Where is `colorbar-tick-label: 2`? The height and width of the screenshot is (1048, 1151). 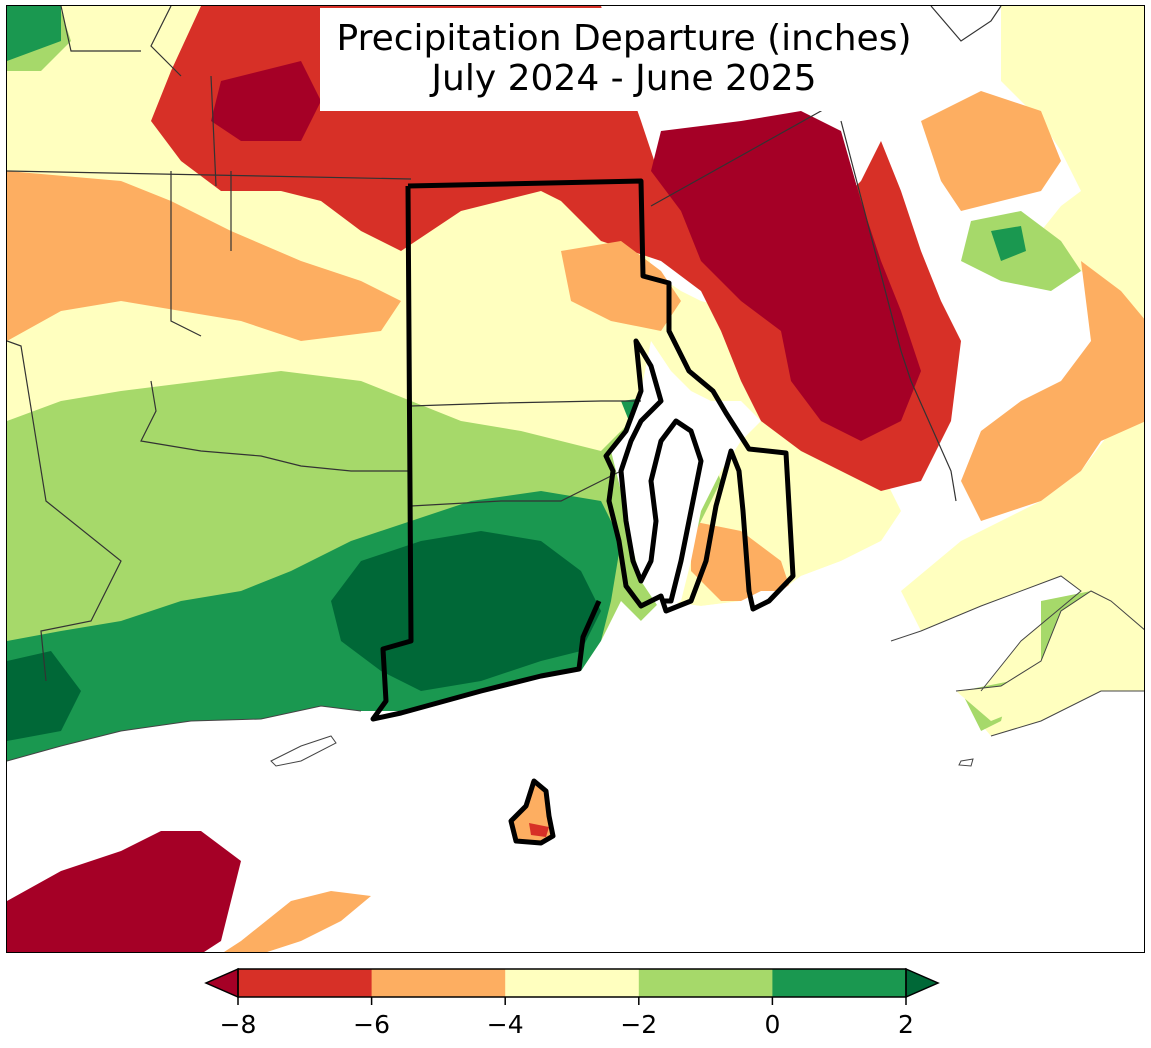
colorbar-tick-label: 2 is located at coordinates (906, 1024).